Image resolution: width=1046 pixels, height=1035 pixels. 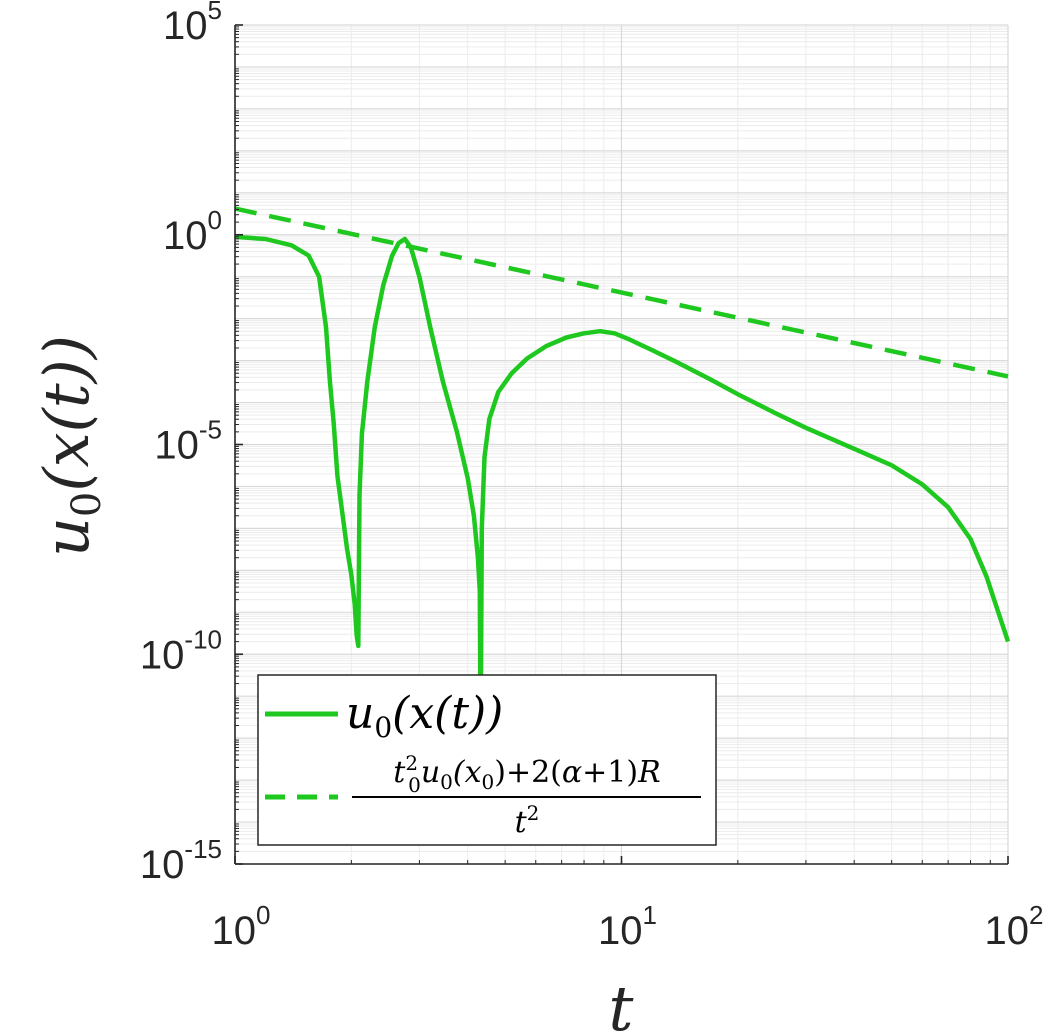 I want to click on y-axis-label: u0(x(t)), so click(x=70, y=446).